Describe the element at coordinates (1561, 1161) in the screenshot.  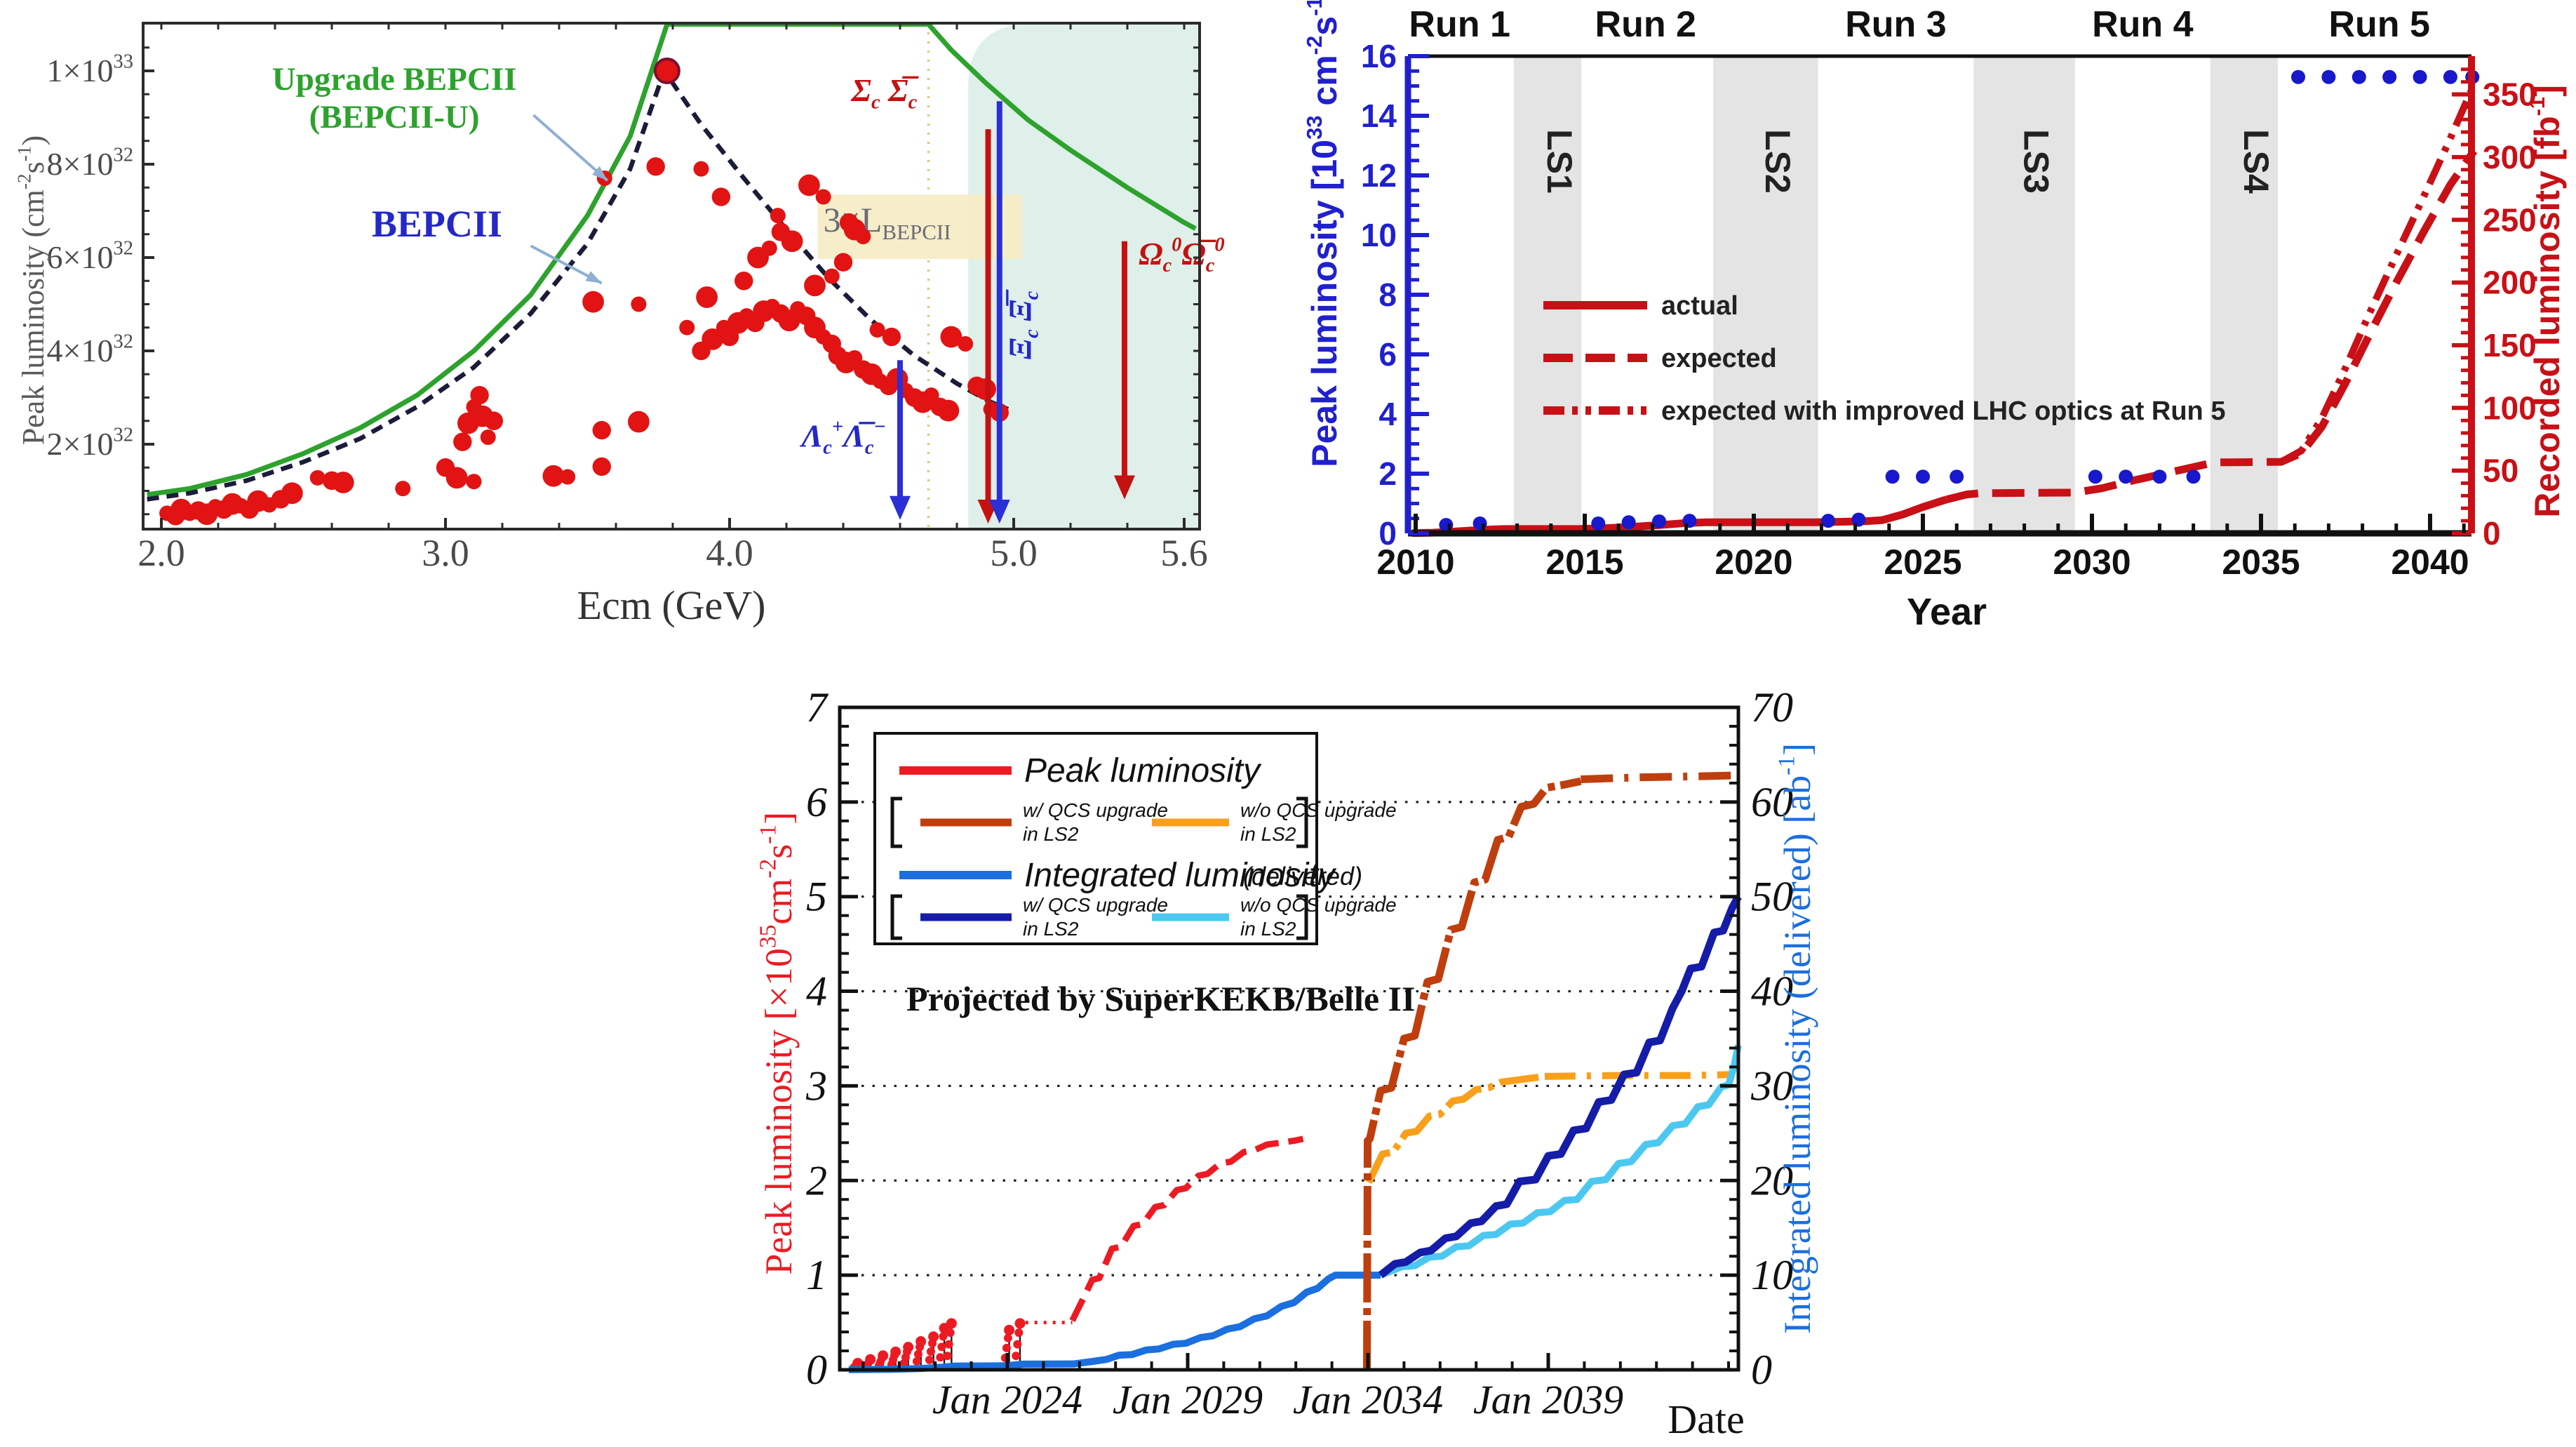
I see `integ-wo-qcs` at that location.